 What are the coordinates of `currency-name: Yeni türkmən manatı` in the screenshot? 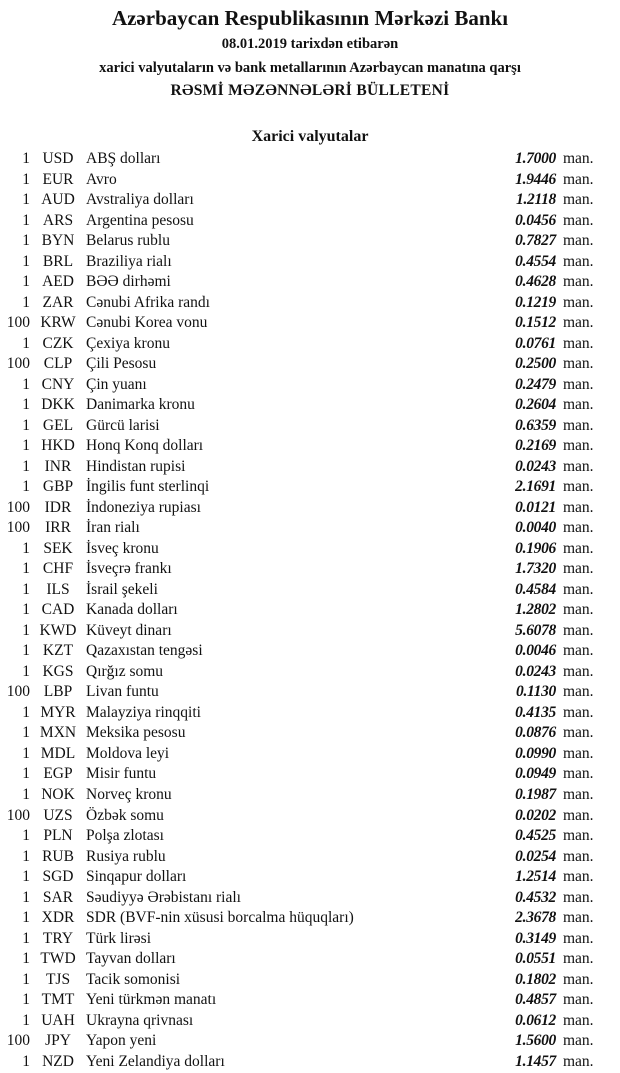 It's located at (151, 1000).